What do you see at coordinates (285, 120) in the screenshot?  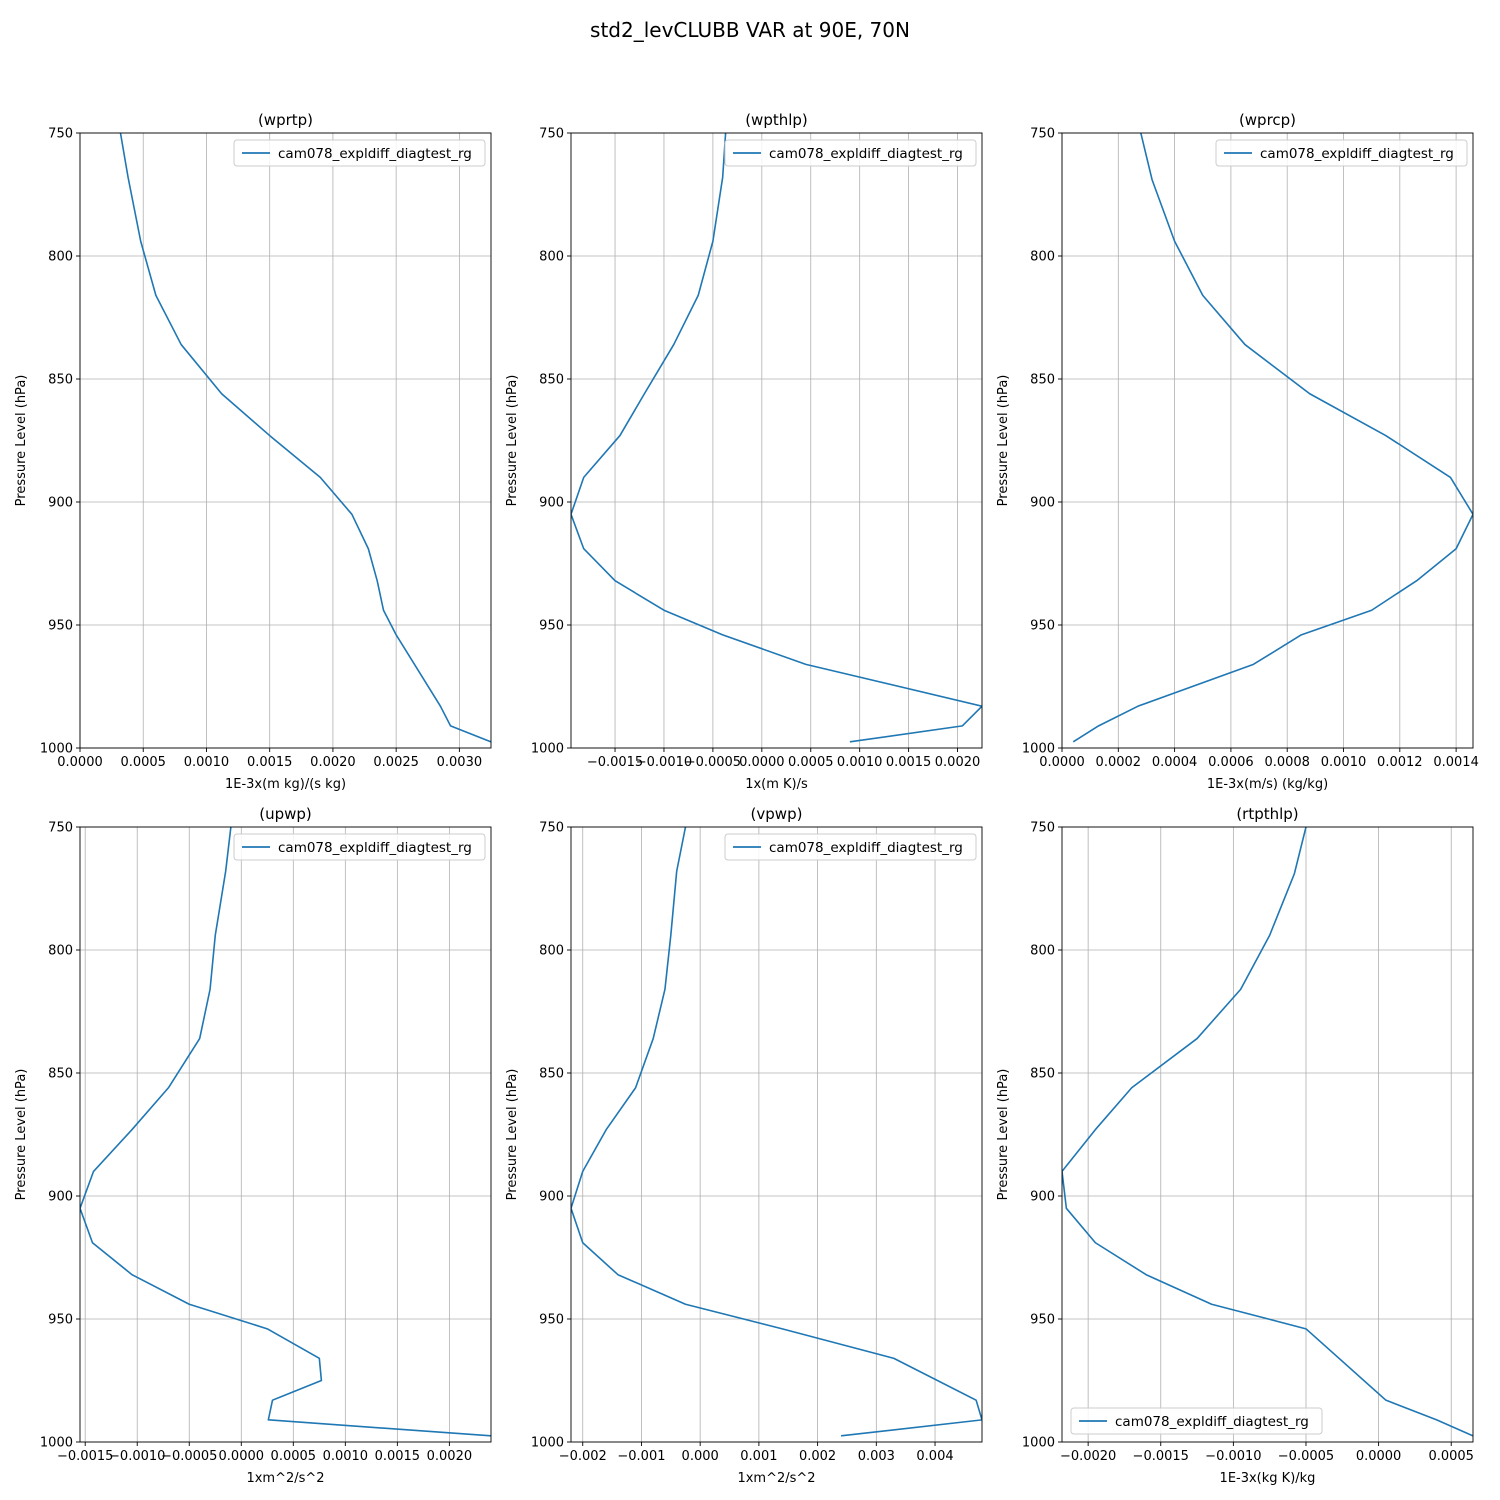 I see `subplot-title: (wprtp)` at bounding box center [285, 120].